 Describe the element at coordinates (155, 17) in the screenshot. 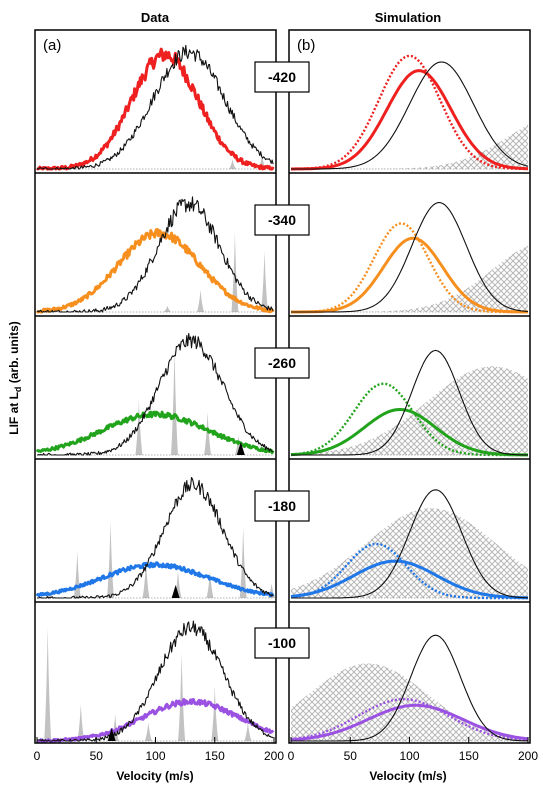

I see `left-column-title: Data` at that location.